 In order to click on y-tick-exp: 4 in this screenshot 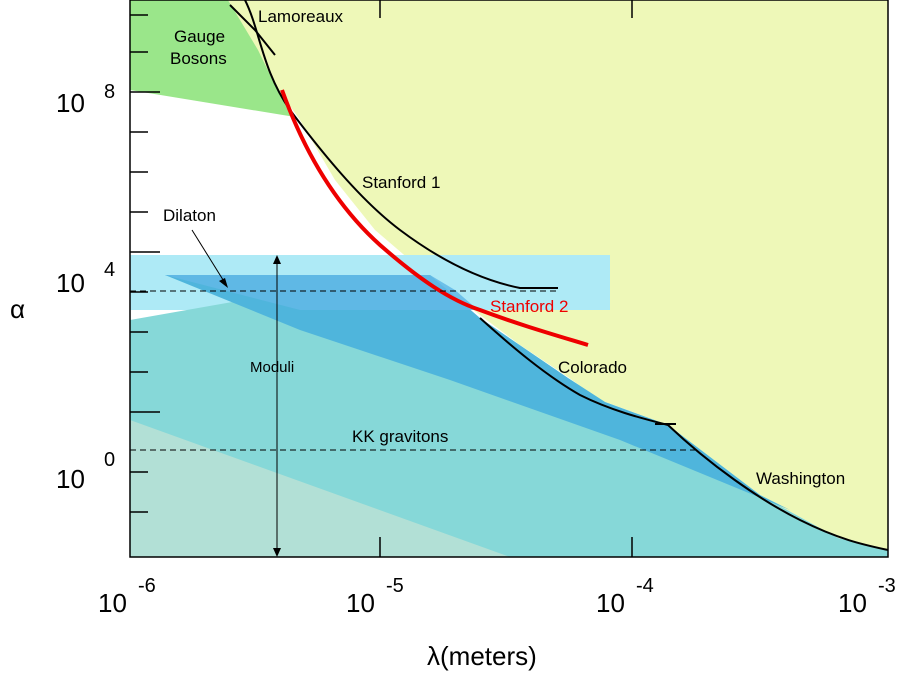, I will do `click(109, 270)`.